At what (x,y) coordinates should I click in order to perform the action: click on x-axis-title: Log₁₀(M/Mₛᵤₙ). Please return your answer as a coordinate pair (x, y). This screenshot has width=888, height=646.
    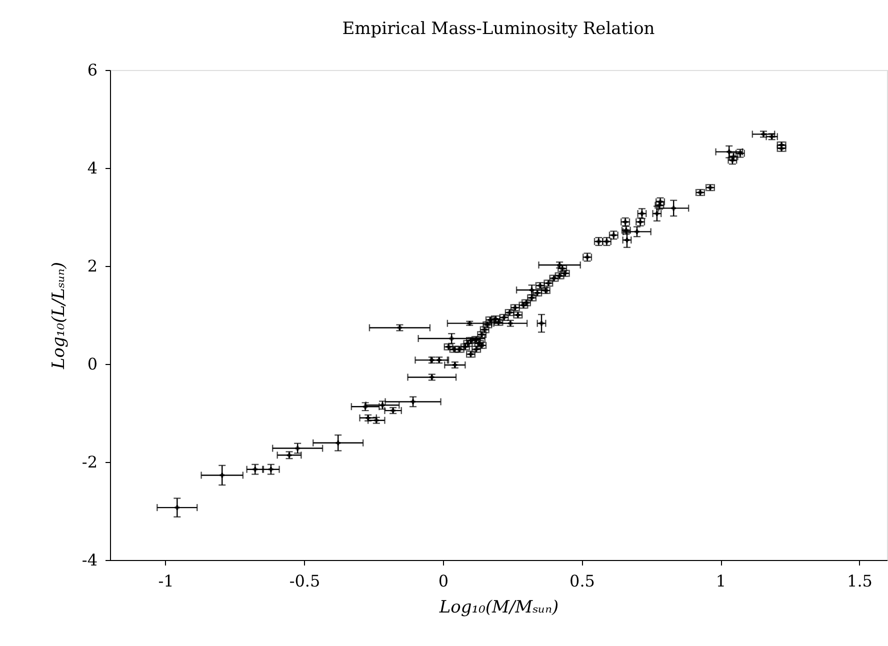
    Looking at the image, I should click on (498, 608).